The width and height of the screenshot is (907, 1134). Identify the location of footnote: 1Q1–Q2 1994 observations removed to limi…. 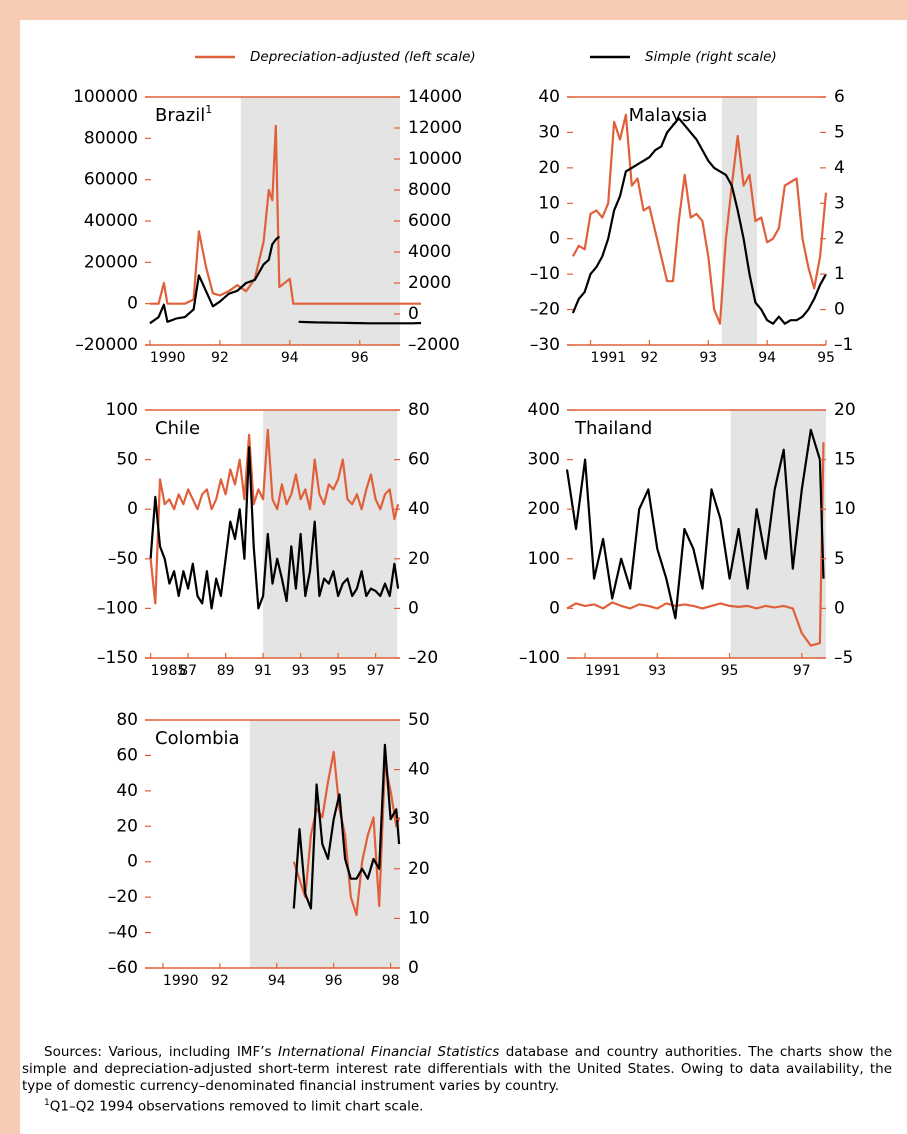
(457, 1105).